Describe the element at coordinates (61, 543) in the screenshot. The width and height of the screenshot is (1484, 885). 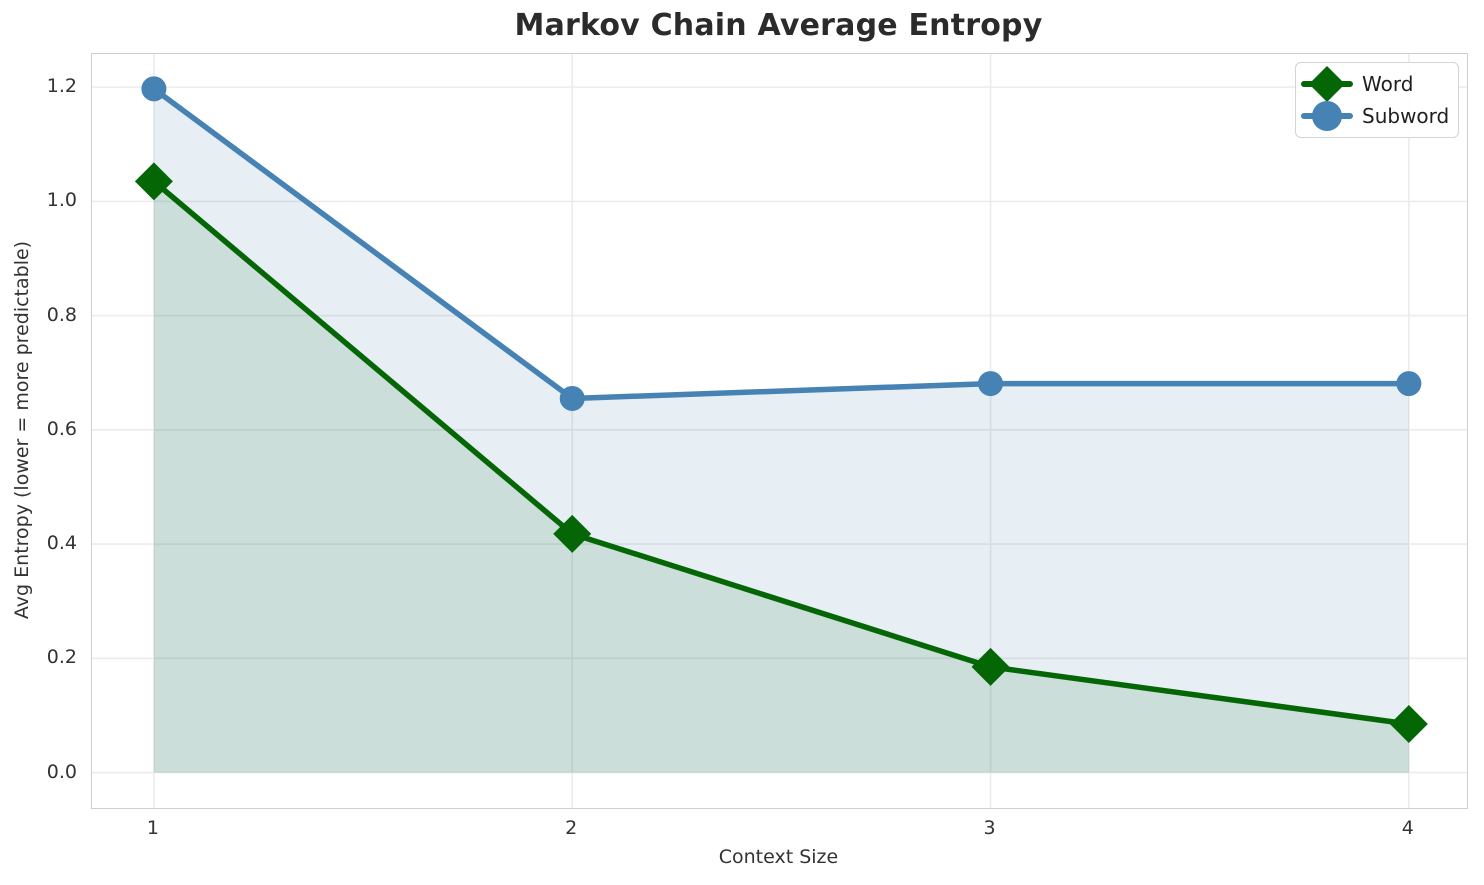
I see `y-tick-label: 0.4` at that location.